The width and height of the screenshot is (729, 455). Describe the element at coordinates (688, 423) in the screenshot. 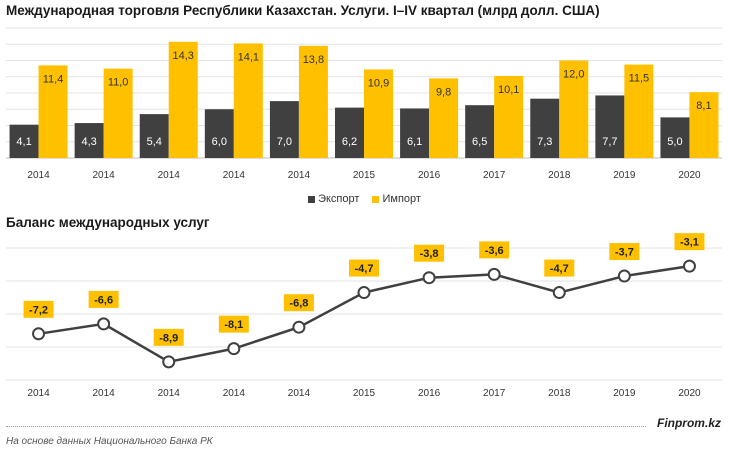

I see `brand-logo-text: Finprom.kz` at that location.